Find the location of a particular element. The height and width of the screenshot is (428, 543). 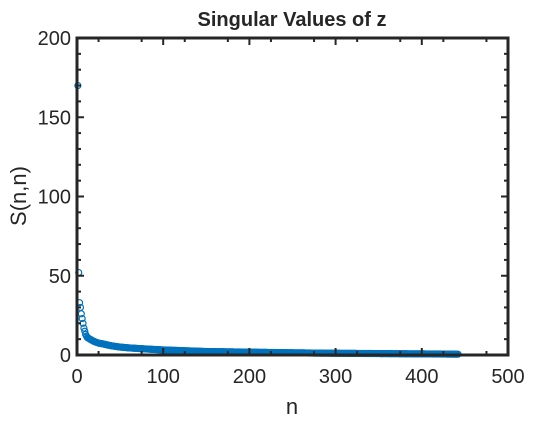

y-tick-label: 50 is located at coordinates (60, 277).